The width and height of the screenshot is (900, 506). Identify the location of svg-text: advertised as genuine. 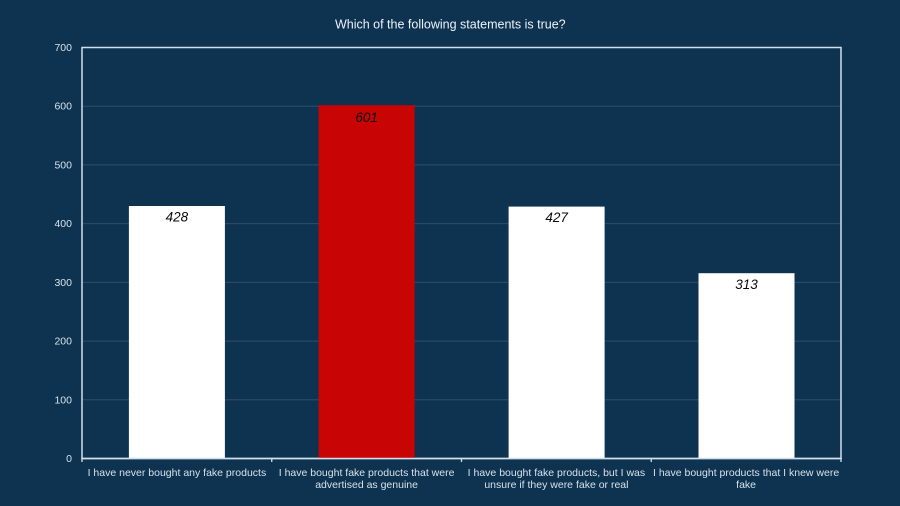
(366, 485).